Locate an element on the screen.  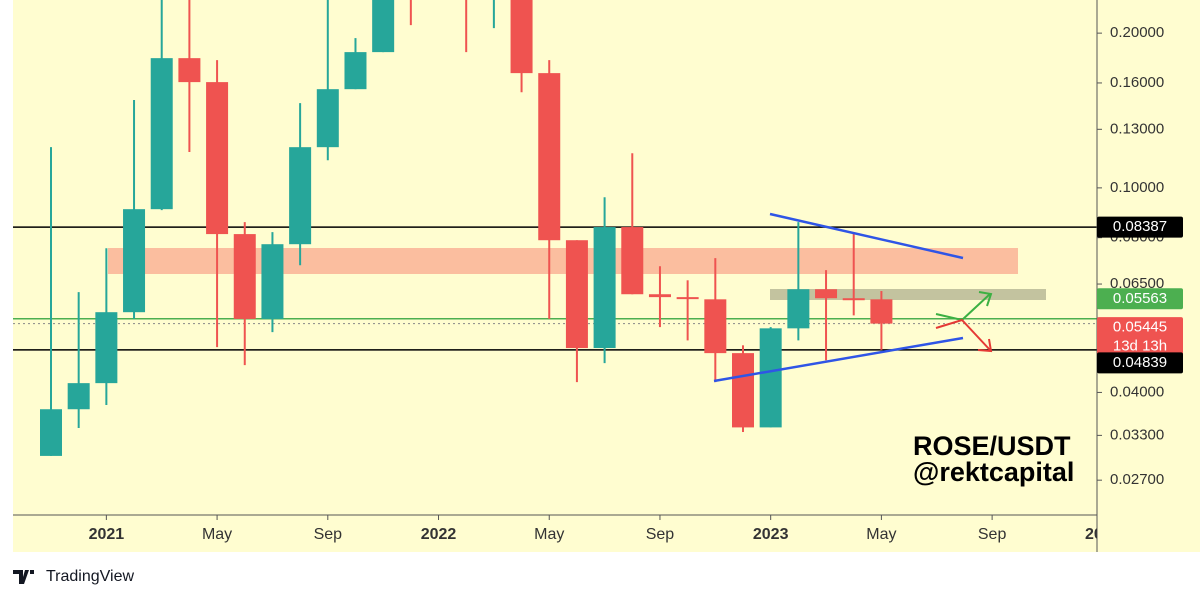
chart-subtitle: @rektcapital is located at coordinates (993, 472).